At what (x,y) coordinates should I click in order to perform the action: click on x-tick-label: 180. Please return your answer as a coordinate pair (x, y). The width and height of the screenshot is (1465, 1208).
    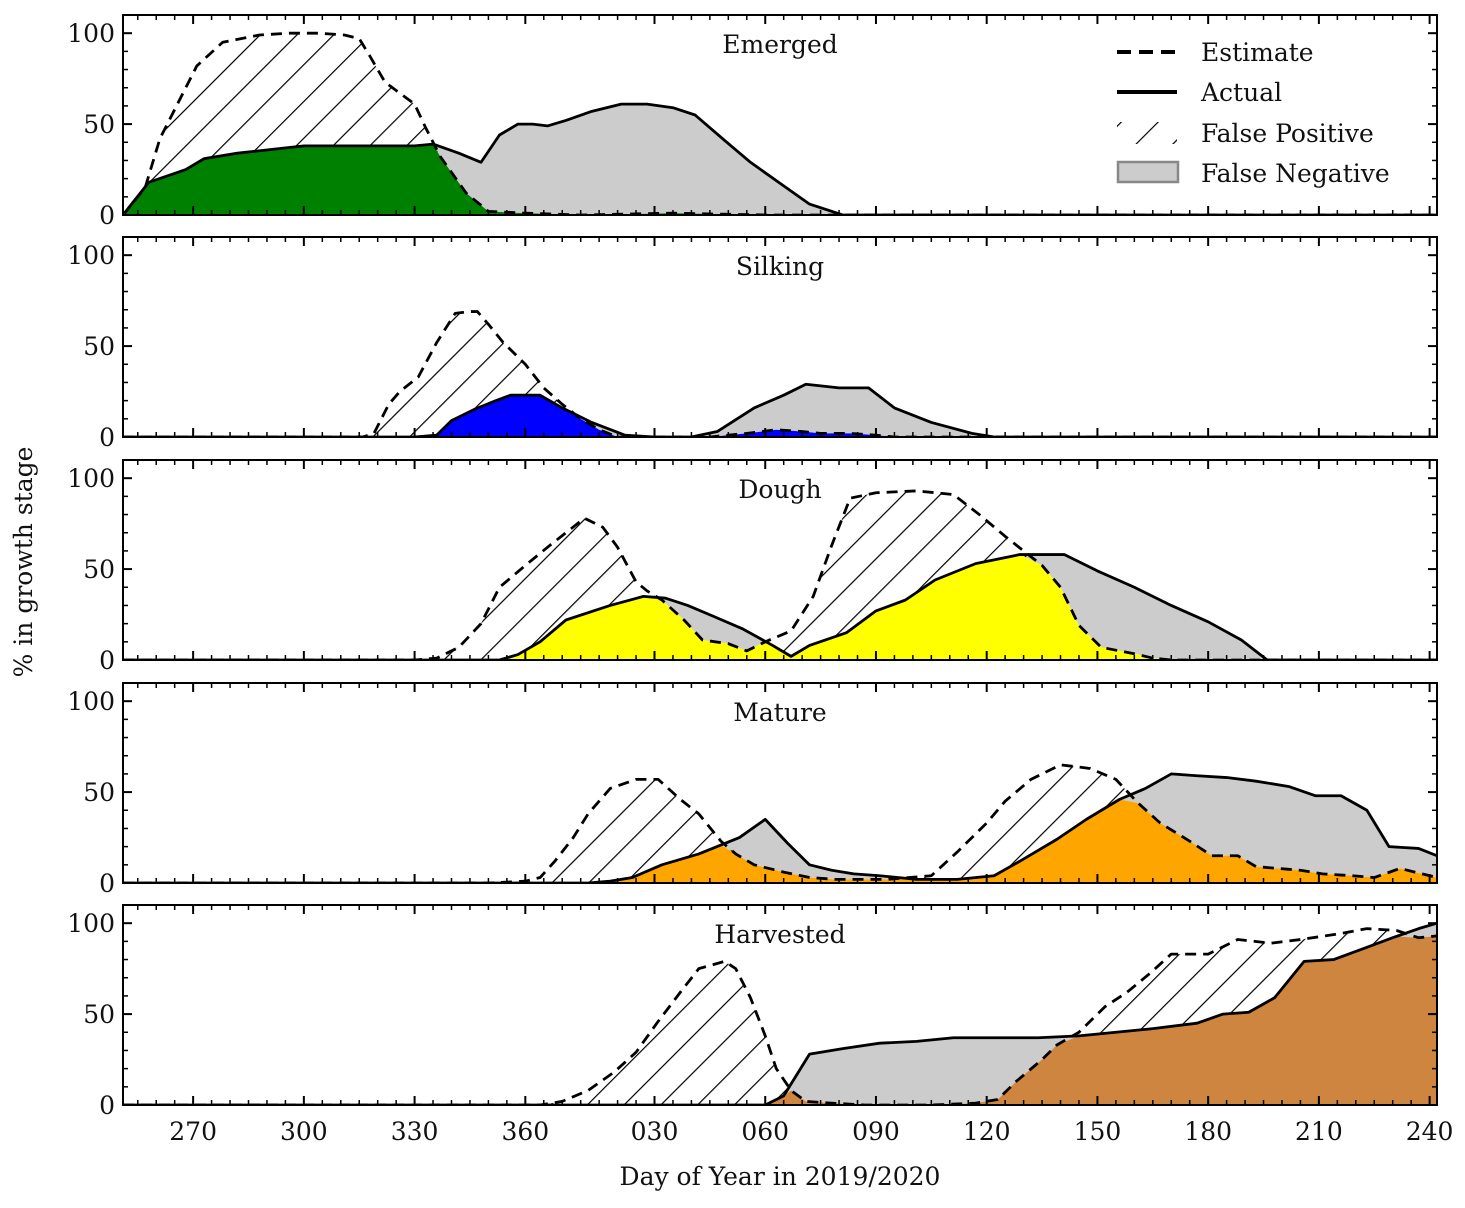
    Looking at the image, I should click on (1208, 1131).